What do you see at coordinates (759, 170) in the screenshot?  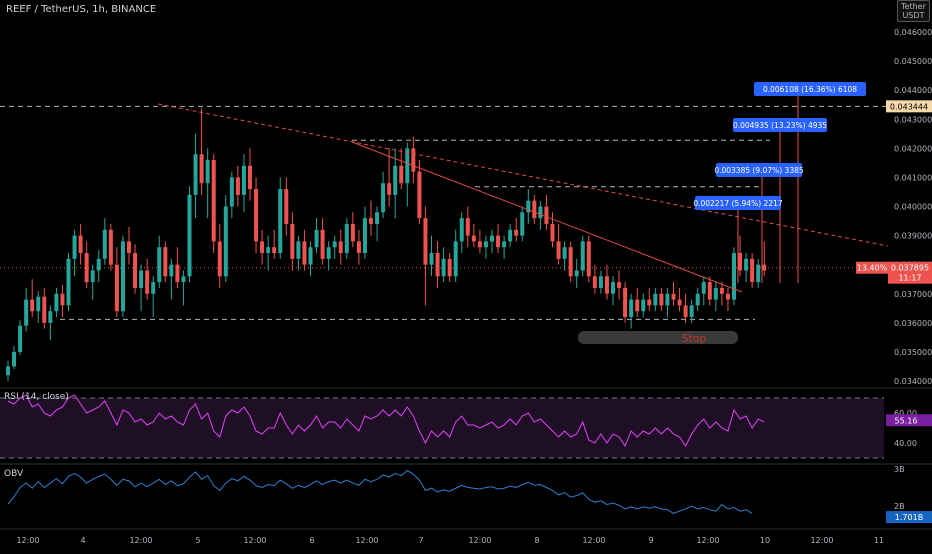 I see `measure-label-box` at bounding box center [759, 170].